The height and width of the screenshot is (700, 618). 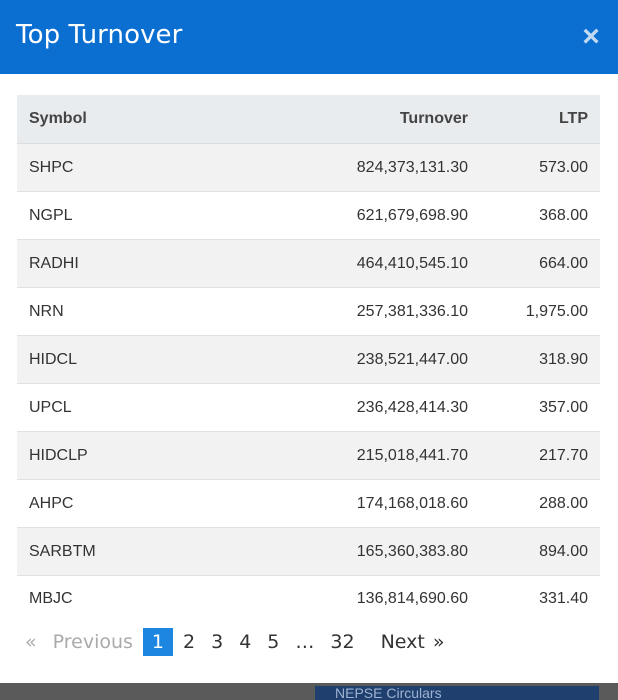 I want to click on table-header-row: Symbol Turnover LTP, so click(x=308, y=119).